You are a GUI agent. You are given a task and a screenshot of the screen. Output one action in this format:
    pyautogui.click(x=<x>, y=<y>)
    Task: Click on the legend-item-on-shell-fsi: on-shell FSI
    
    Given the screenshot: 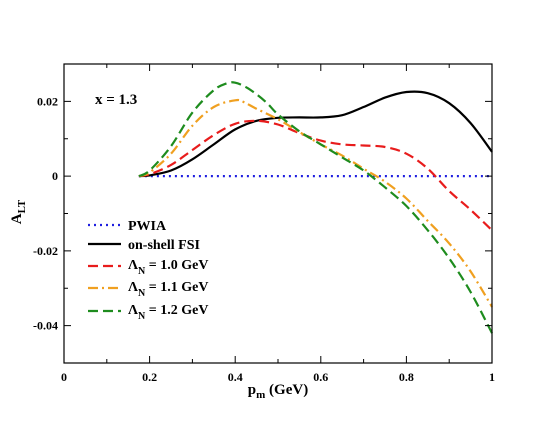 What is the action you would take?
    pyautogui.click(x=144, y=245)
    